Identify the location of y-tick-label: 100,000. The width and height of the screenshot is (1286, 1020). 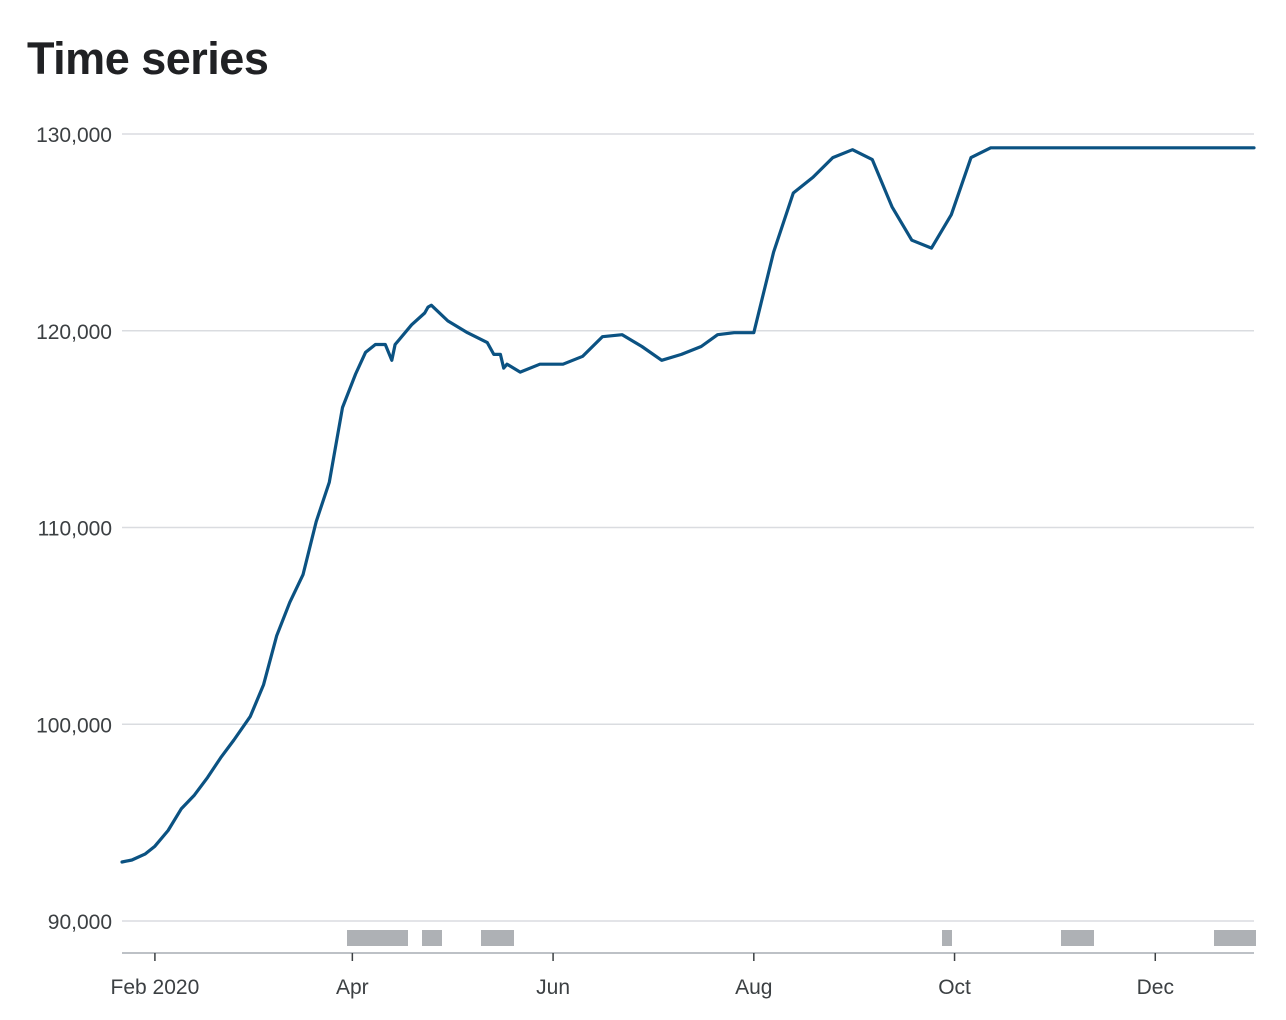
(74, 725).